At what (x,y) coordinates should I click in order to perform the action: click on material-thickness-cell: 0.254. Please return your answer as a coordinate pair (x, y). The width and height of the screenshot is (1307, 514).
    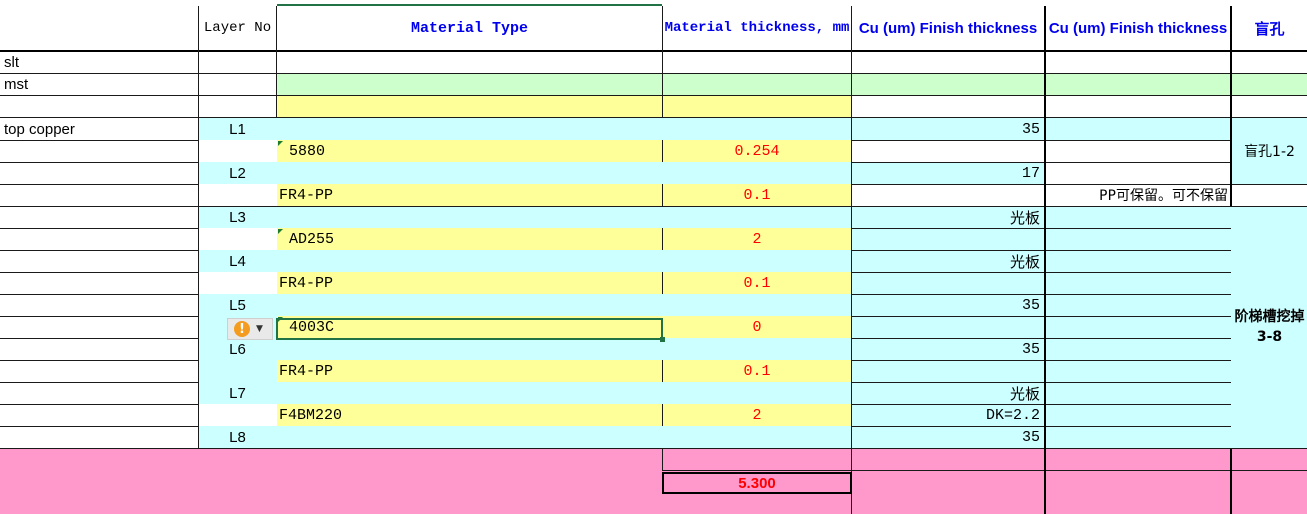
    Looking at the image, I should click on (757, 151).